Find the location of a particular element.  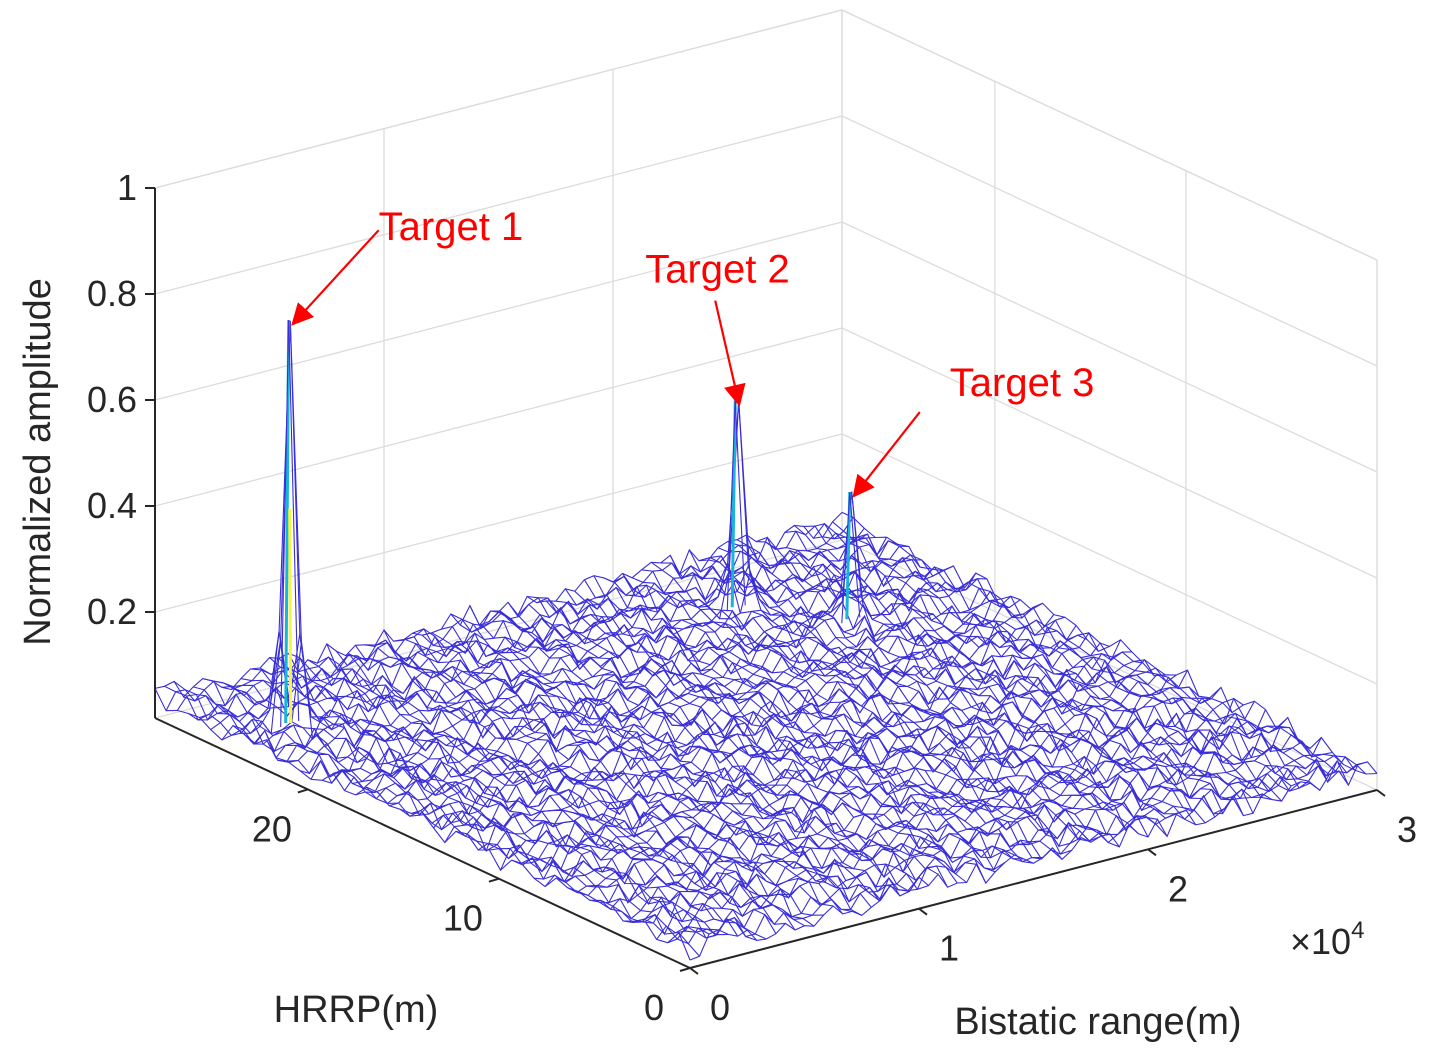

y-axis-label: HRRP(m) is located at coordinates (356, 1010).